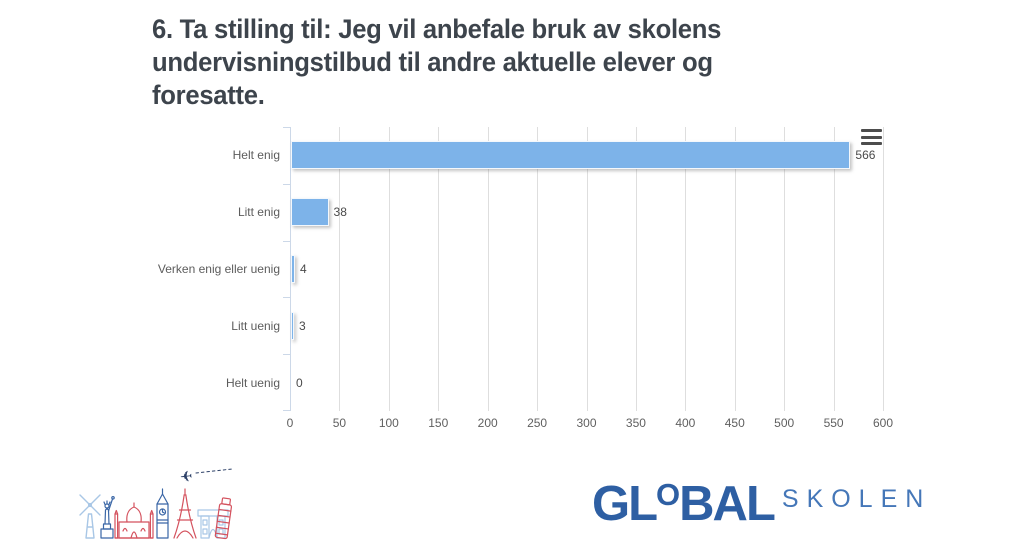  Describe the element at coordinates (252, 382) in the screenshot. I see `category-label: Helt uenig` at that location.